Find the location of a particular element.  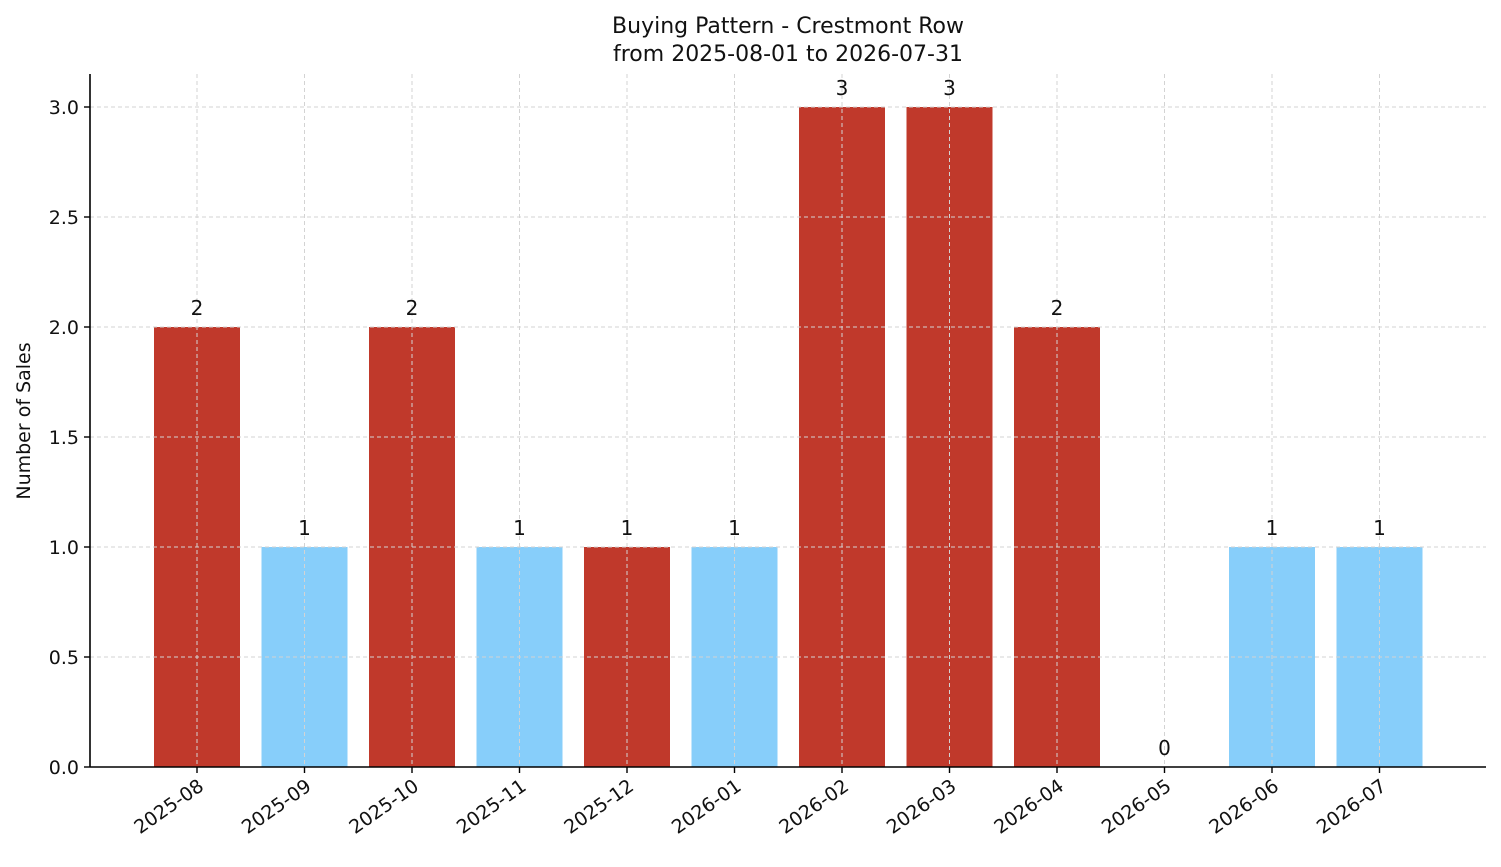

data-label-2026-01: 1 is located at coordinates (734, 528).